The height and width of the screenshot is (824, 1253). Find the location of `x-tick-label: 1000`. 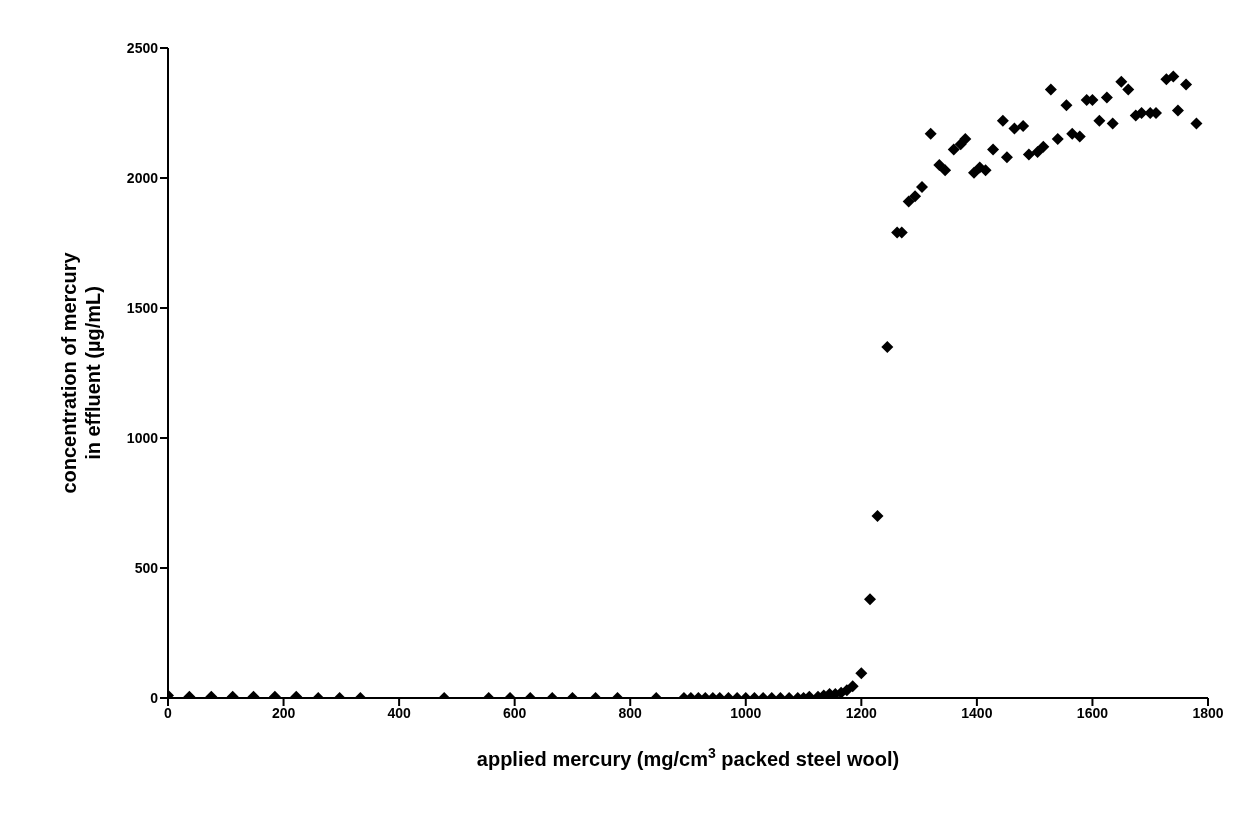

x-tick-label: 1000 is located at coordinates (746, 712).